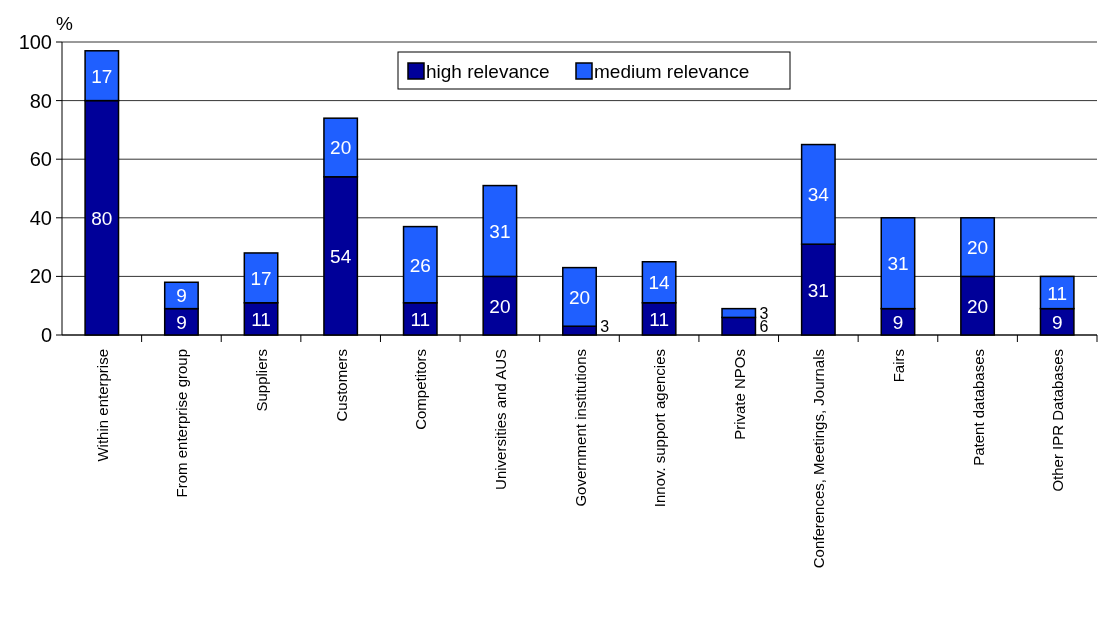 The width and height of the screenshot is (1105, 617). Describe the element at coordinates (672, 71) in the screenshot. I see `legend-label: medium relevance` at that location.